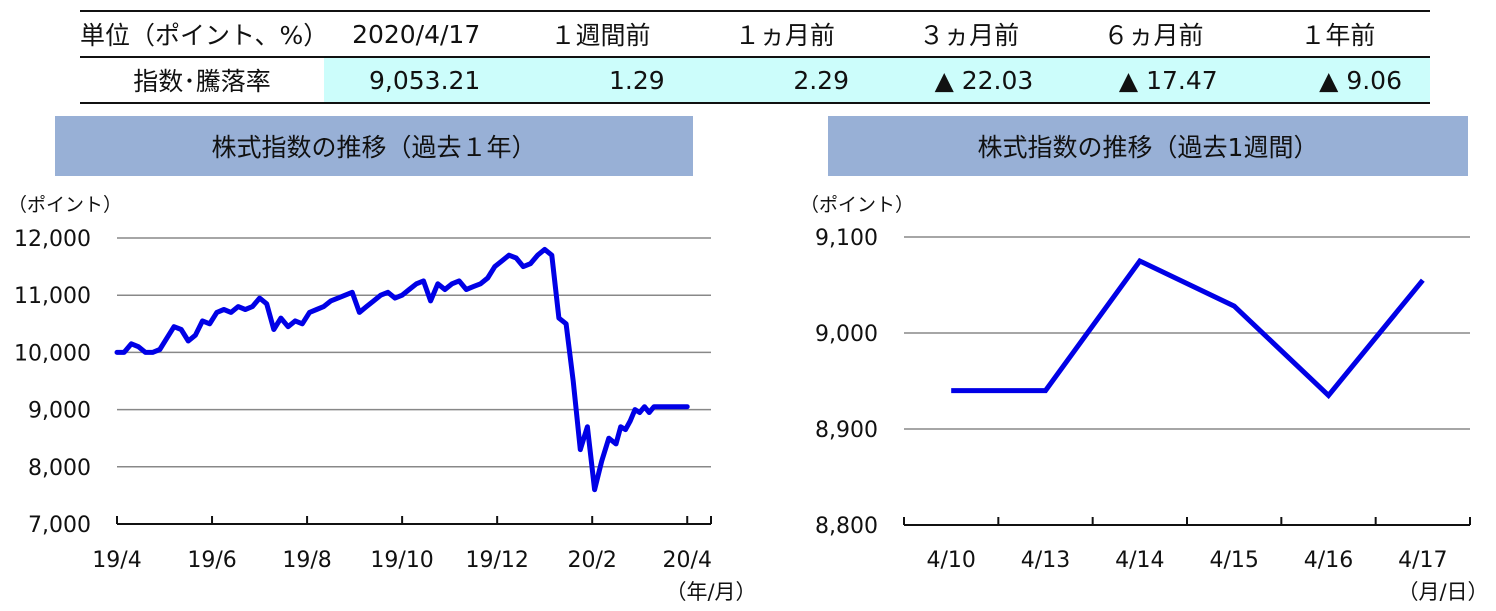  What do you see at coordinates (202, 35) in the screenshot?
I see `unit-label: 単位（ポイント、%）` at bounding box center [202, 35].